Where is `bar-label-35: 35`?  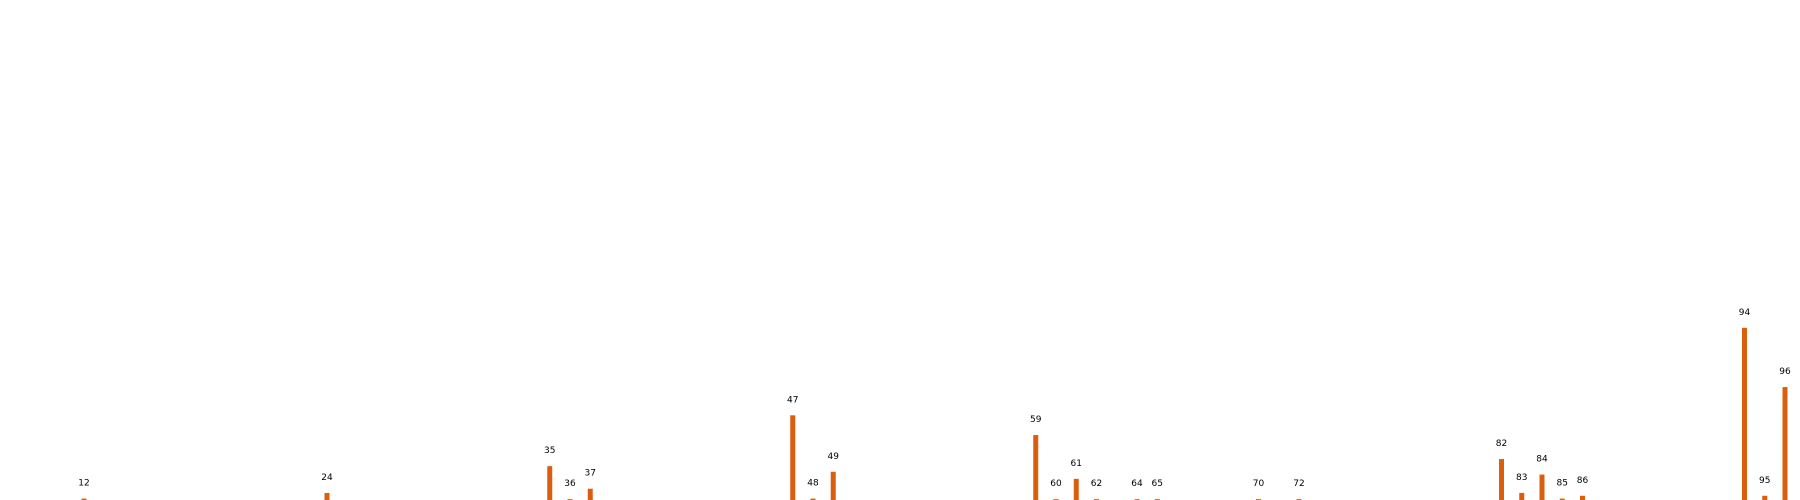
bar-label-35: 35 is located at coordinates (549, 451).